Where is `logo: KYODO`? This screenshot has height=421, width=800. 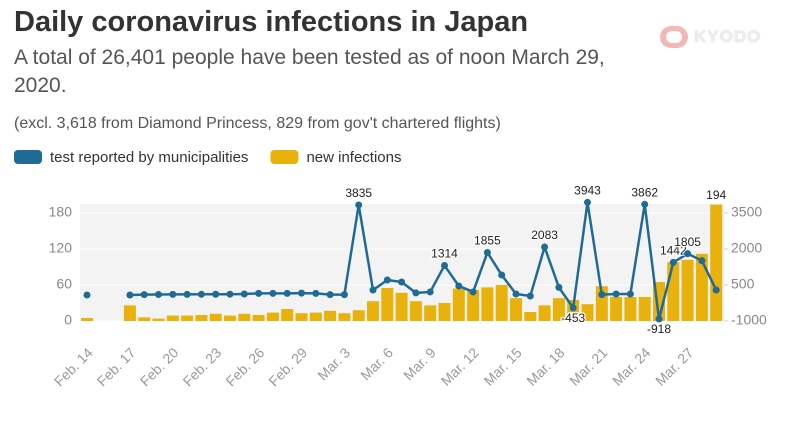 logo: KYODO is located at coordinates (720, 37).